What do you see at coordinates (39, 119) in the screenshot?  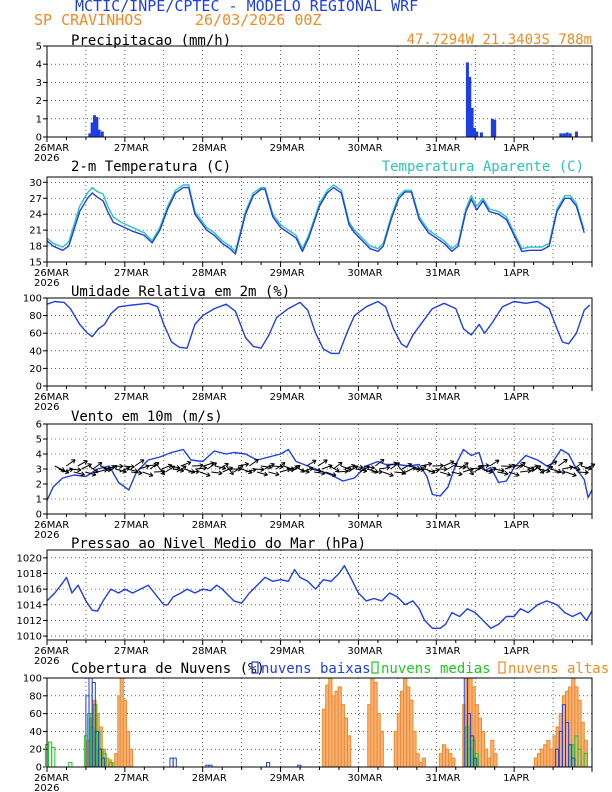 I see `y-tick-label: 1` at bounding box center [39, 119].